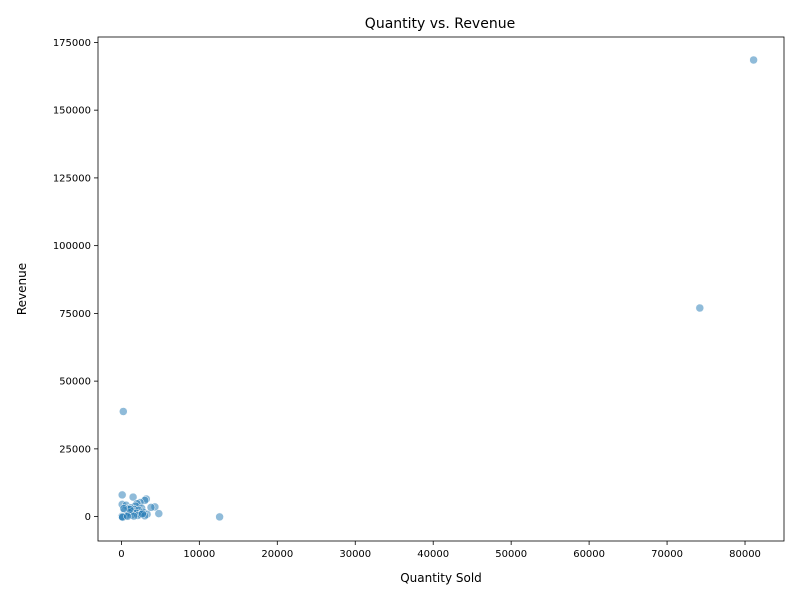  What do you see at coordinates (75, 449) in the screenshot?
I see `y-tick-label-1: 25000` at bounding box center [75, 449].